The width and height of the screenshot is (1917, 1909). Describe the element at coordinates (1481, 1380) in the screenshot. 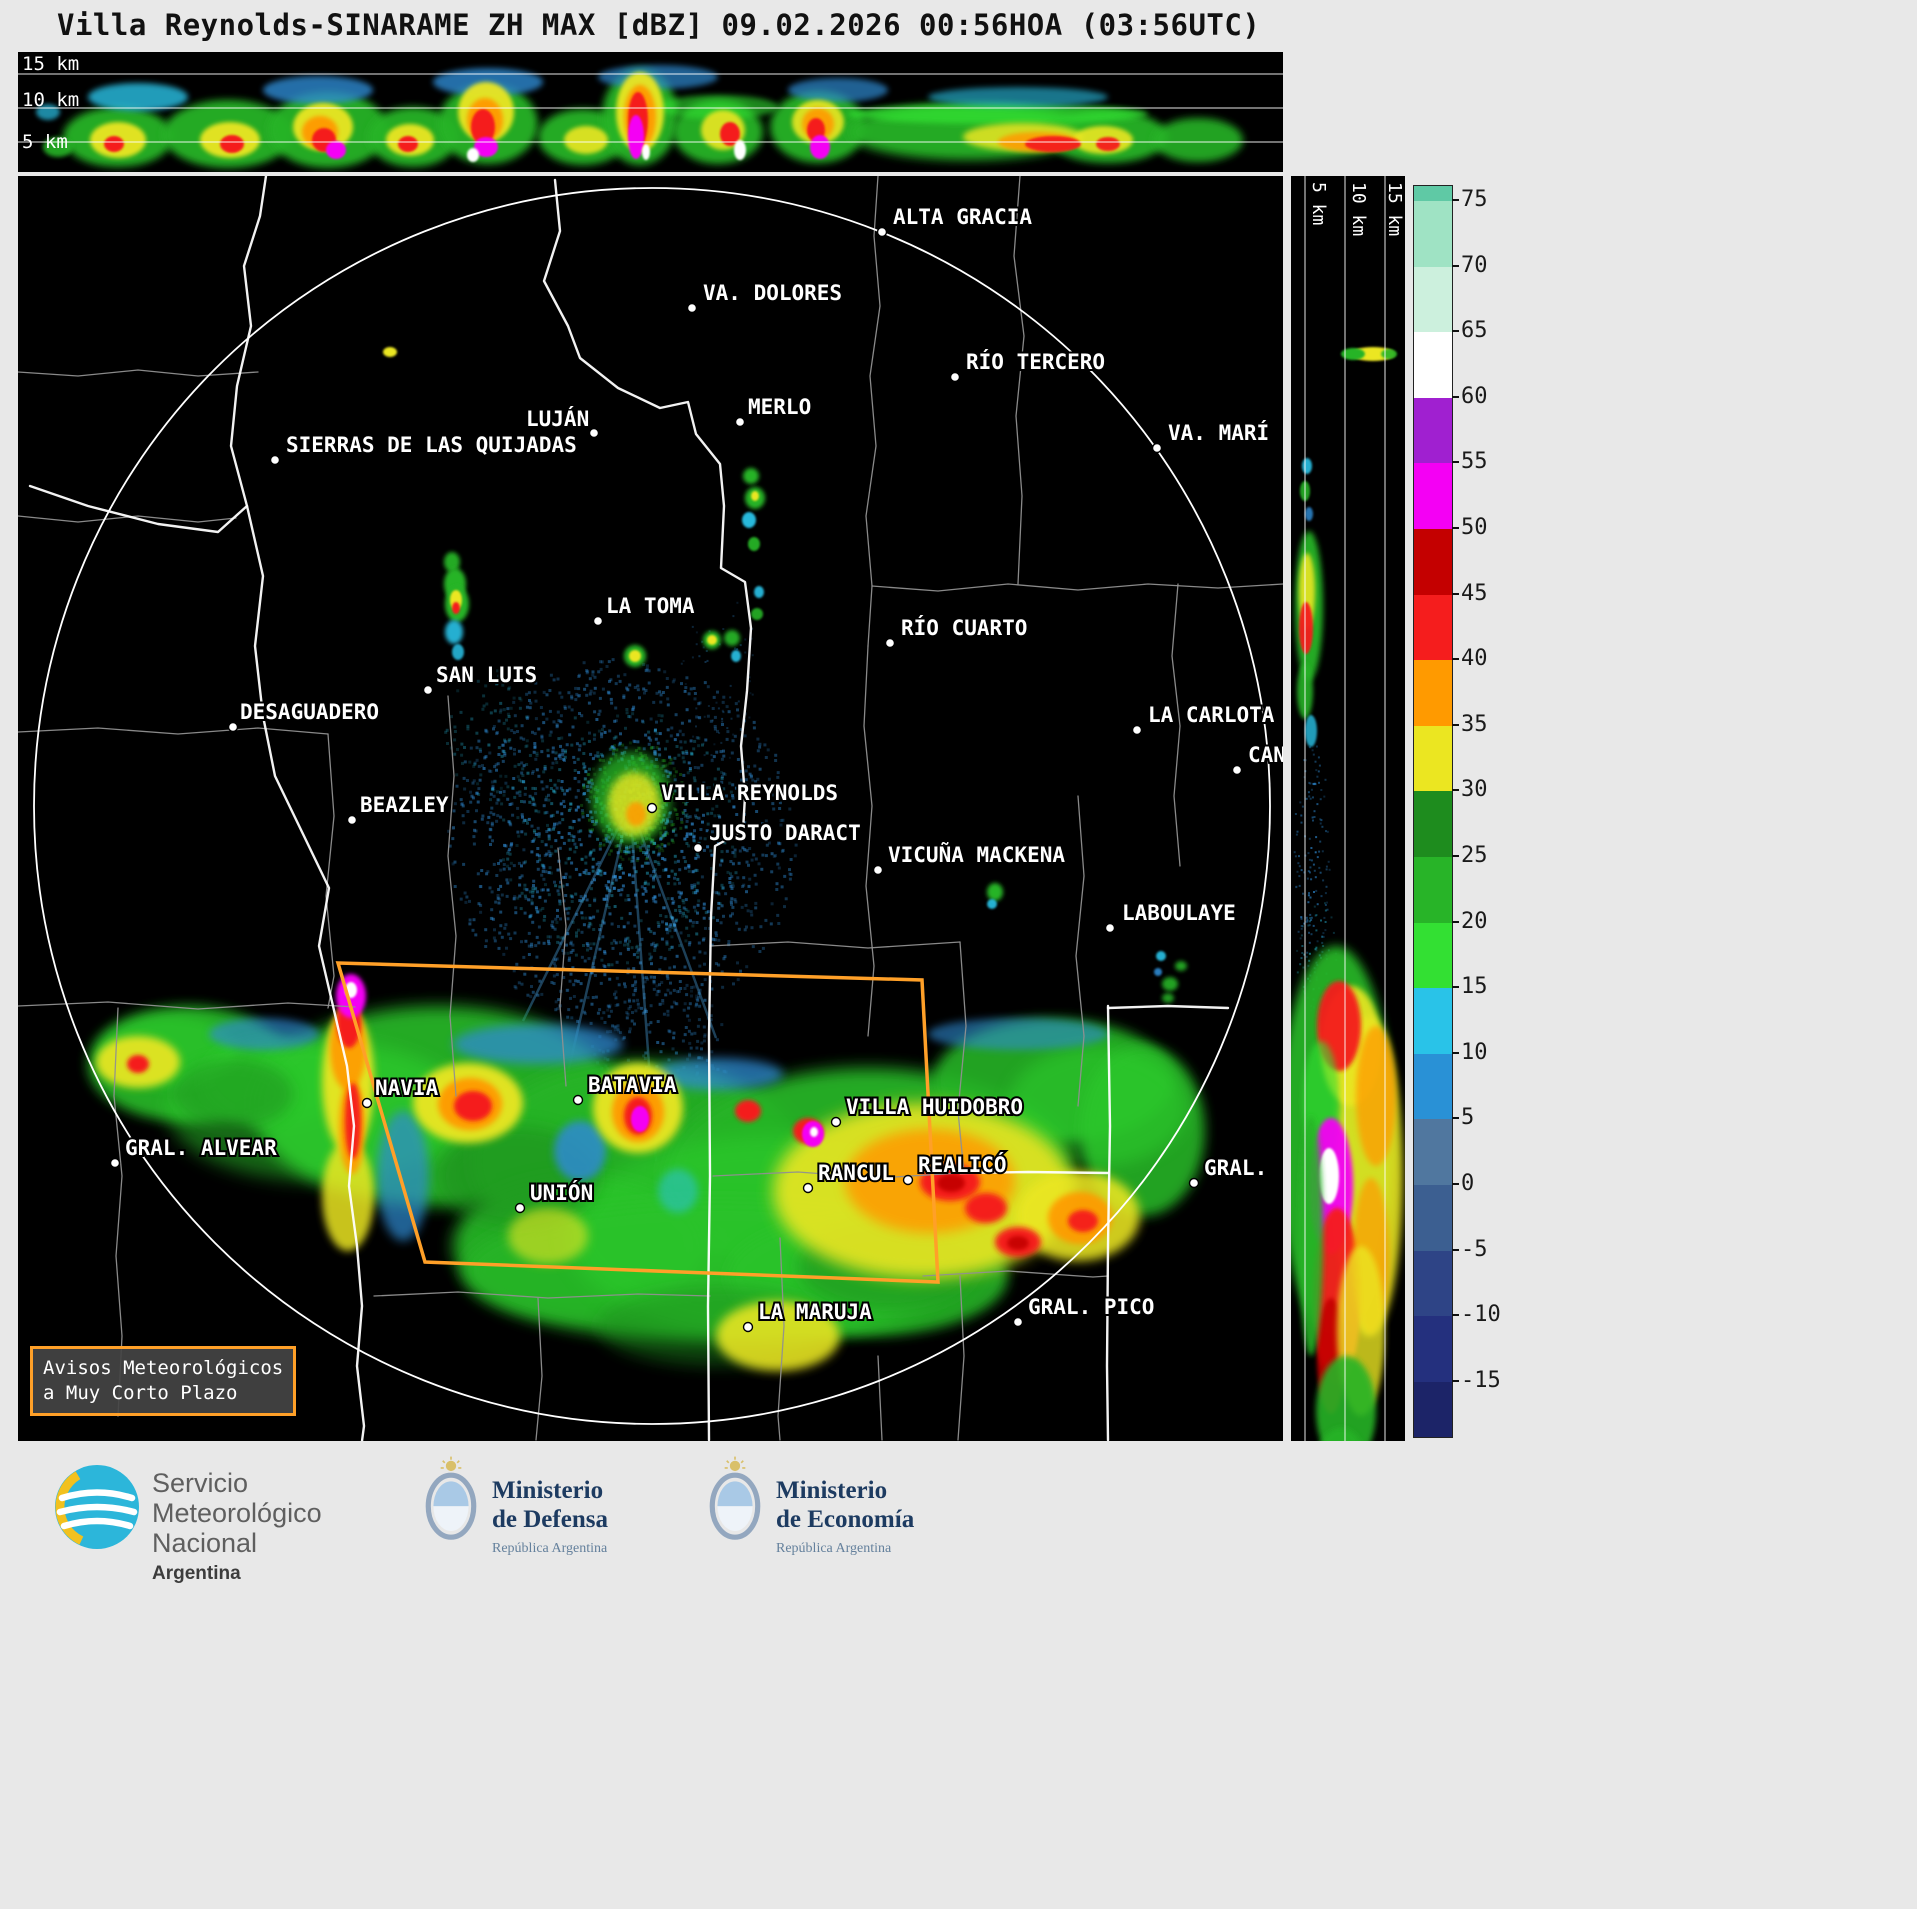

I see `colorbar-tick-label: -15` at that location.